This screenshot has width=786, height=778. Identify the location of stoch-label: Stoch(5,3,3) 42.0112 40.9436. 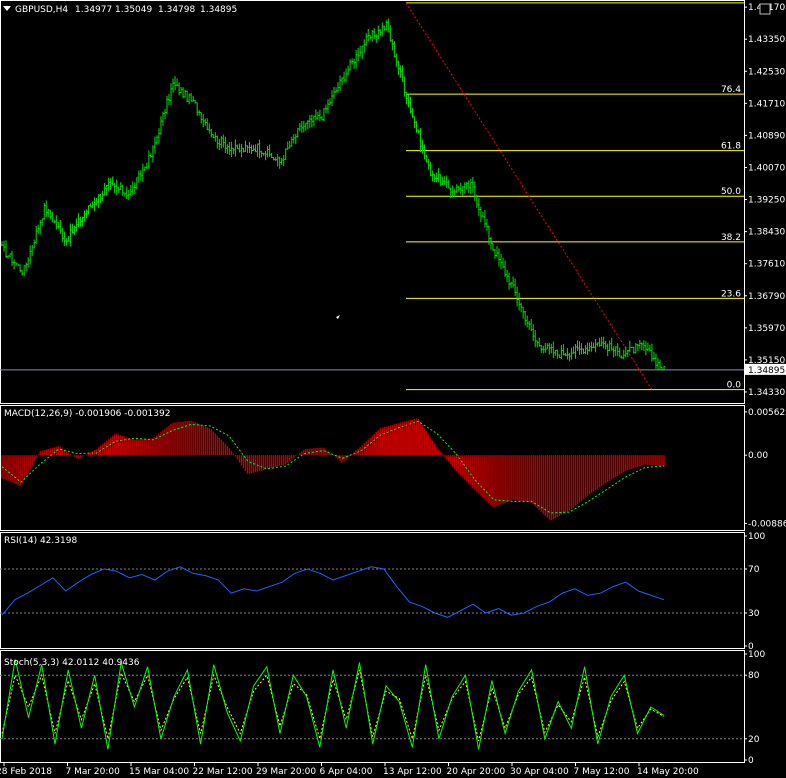
(72, 663).